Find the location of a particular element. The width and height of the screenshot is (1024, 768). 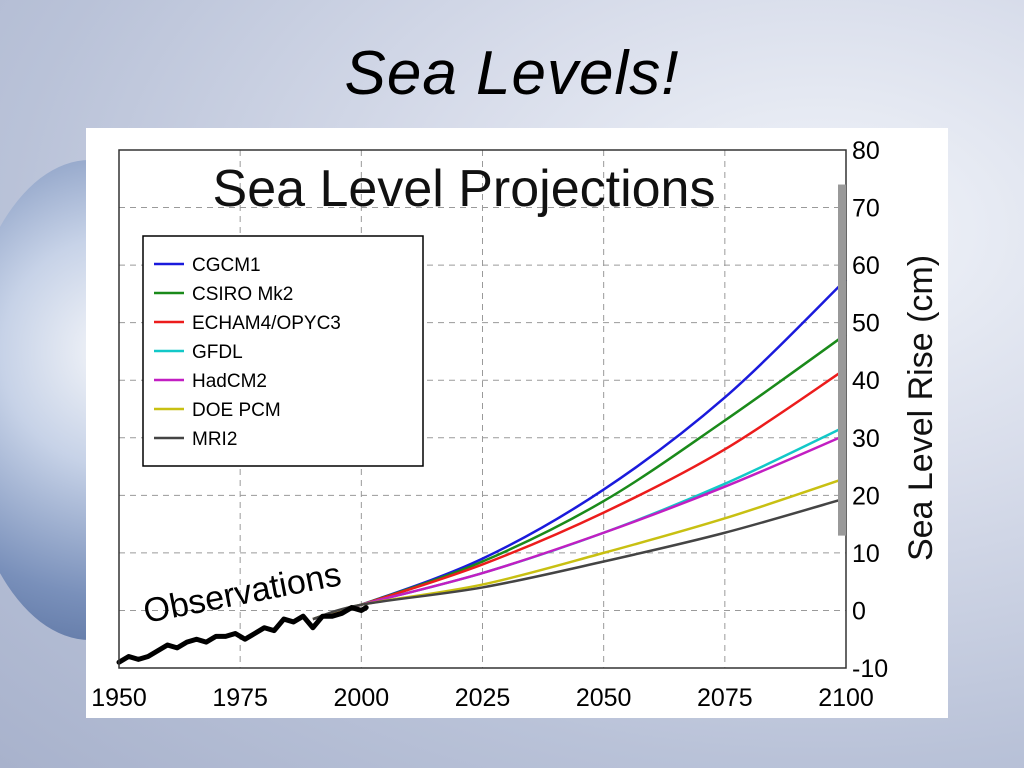

chart-title: Sea Level Projections is located at coordinates (464, 189).